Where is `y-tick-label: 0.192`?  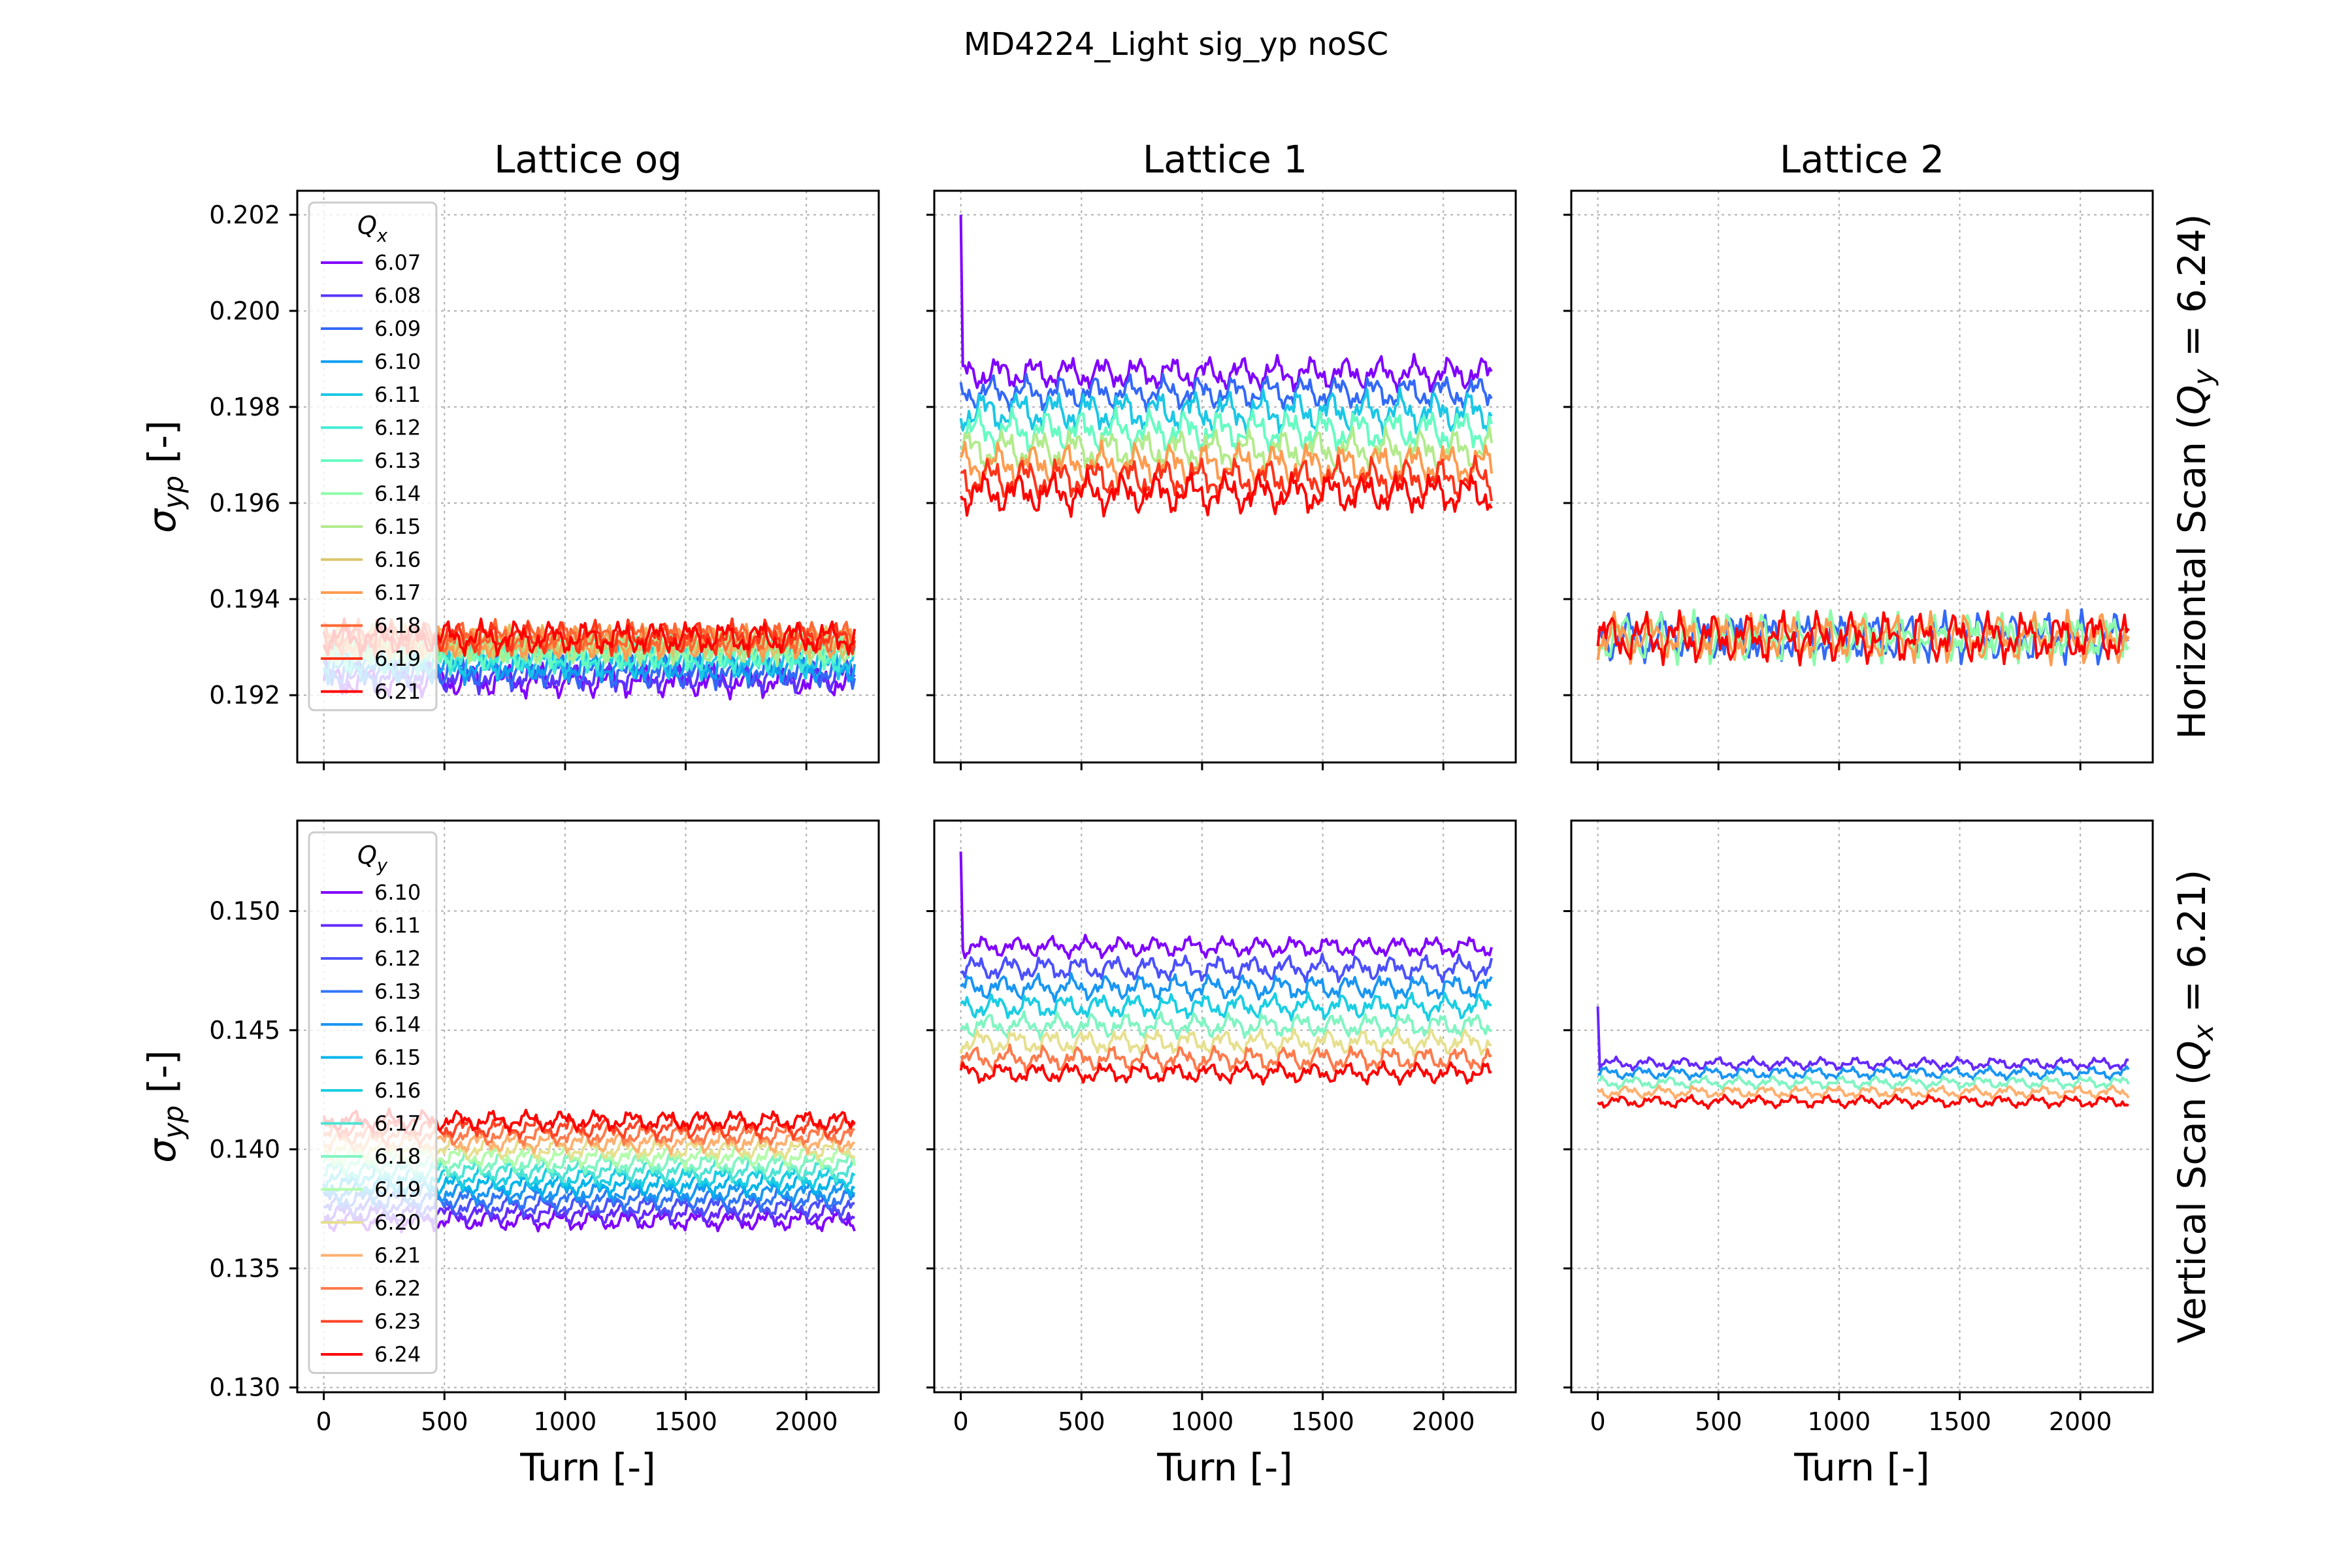
y-tick-label: 0.192 is located at coordinates (244, 695).